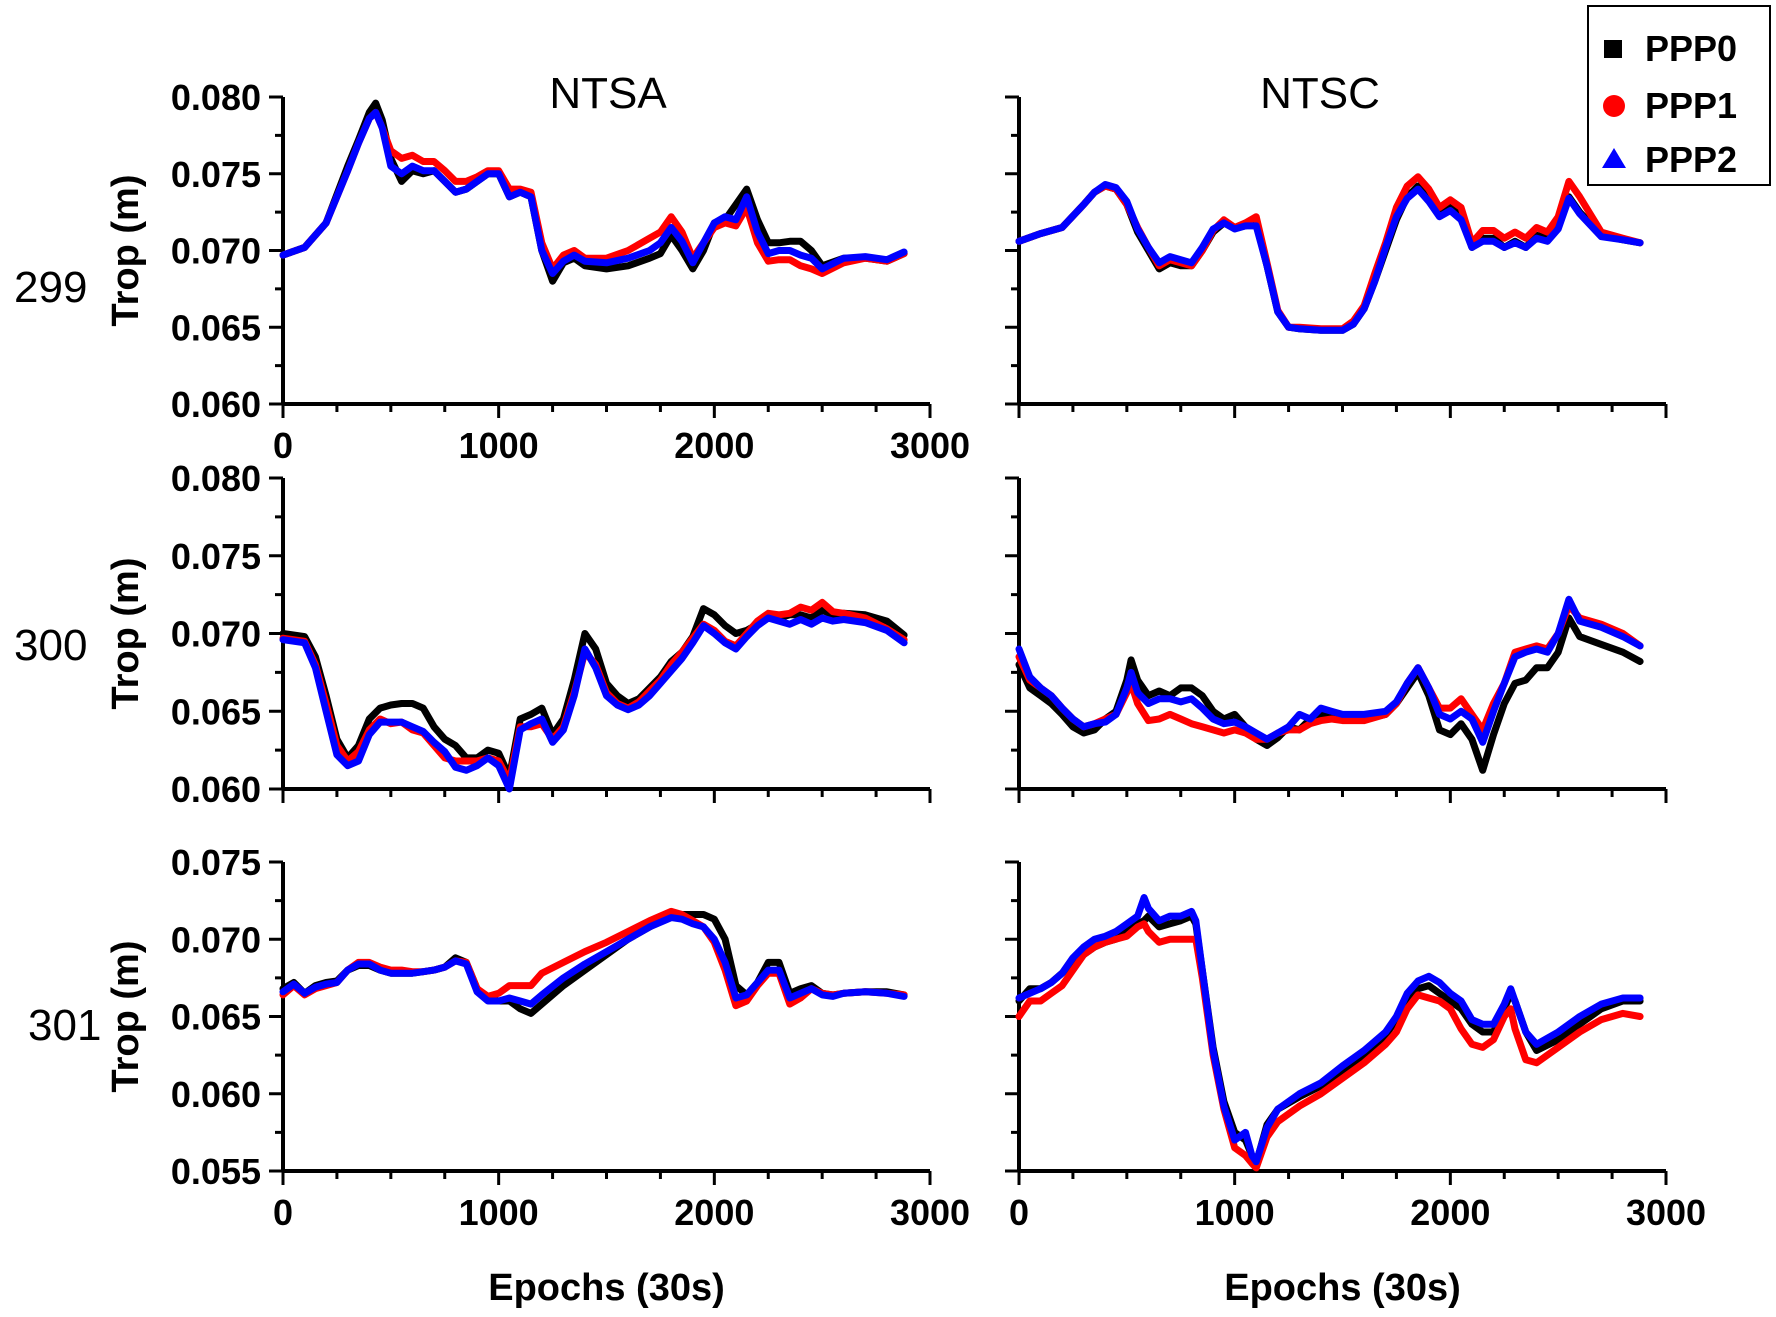 This screenshot has width=1776, height=1317. Describe the element at coordinates (1666, 1212) in the screenshot. I see `x-tick-label-ntsc-301: 3000` at that location.